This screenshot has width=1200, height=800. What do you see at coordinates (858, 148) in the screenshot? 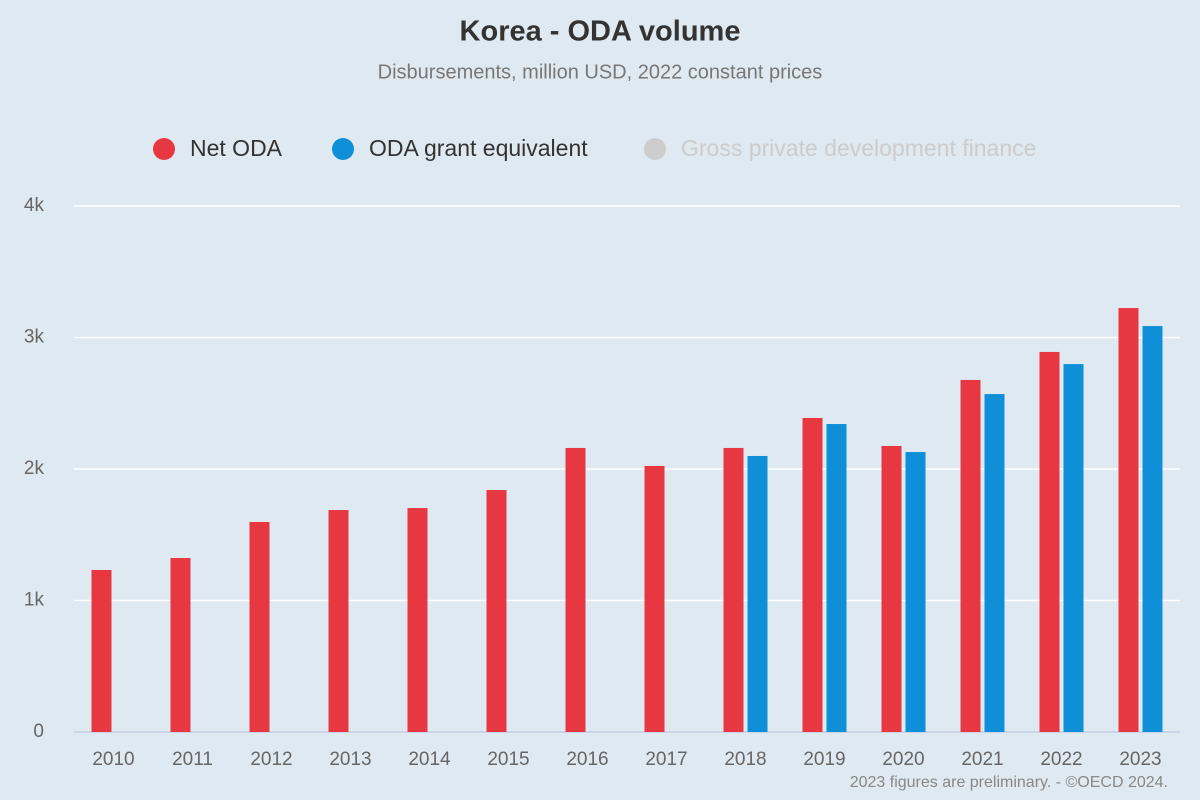
I see `legend-label: Gross private development finance` at bounding box center [858, 148].